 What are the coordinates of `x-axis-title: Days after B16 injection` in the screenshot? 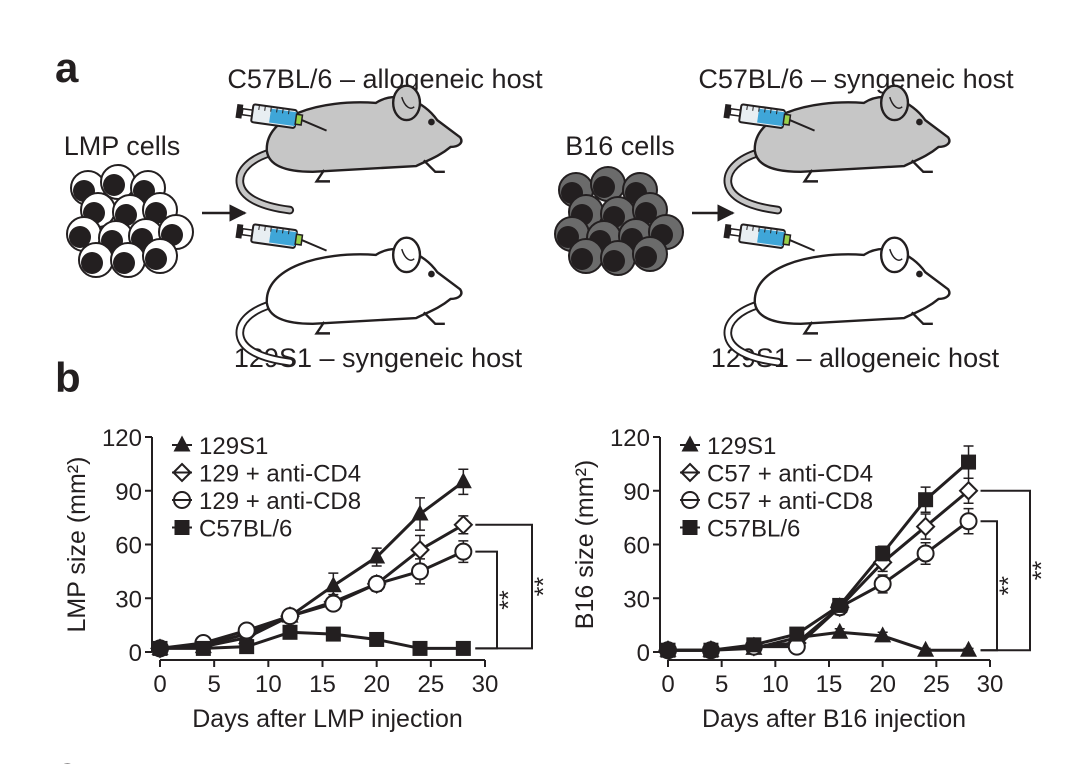 It's located at (834, 719).